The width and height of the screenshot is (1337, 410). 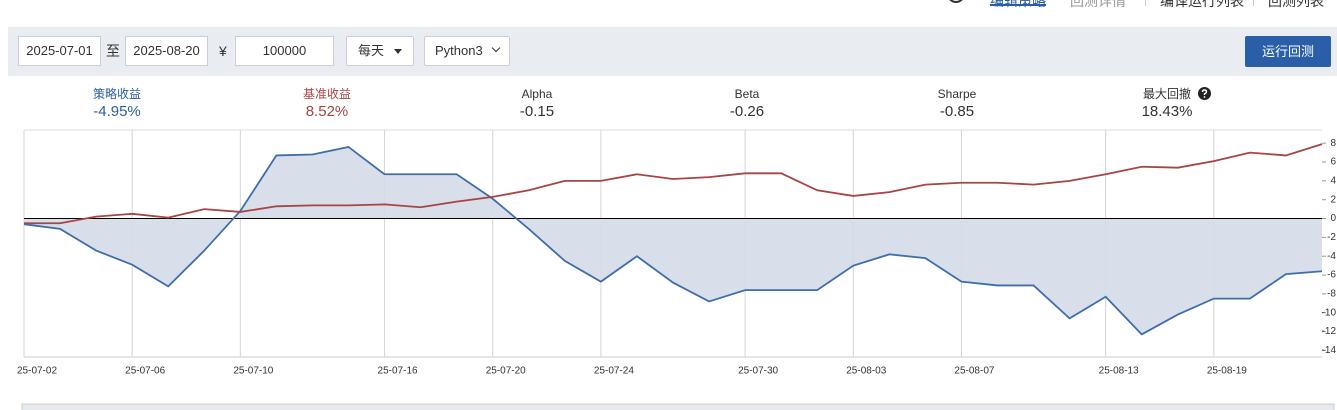 I want to click on x-tick-label: 25-07-24, so click(x=614, y=371).